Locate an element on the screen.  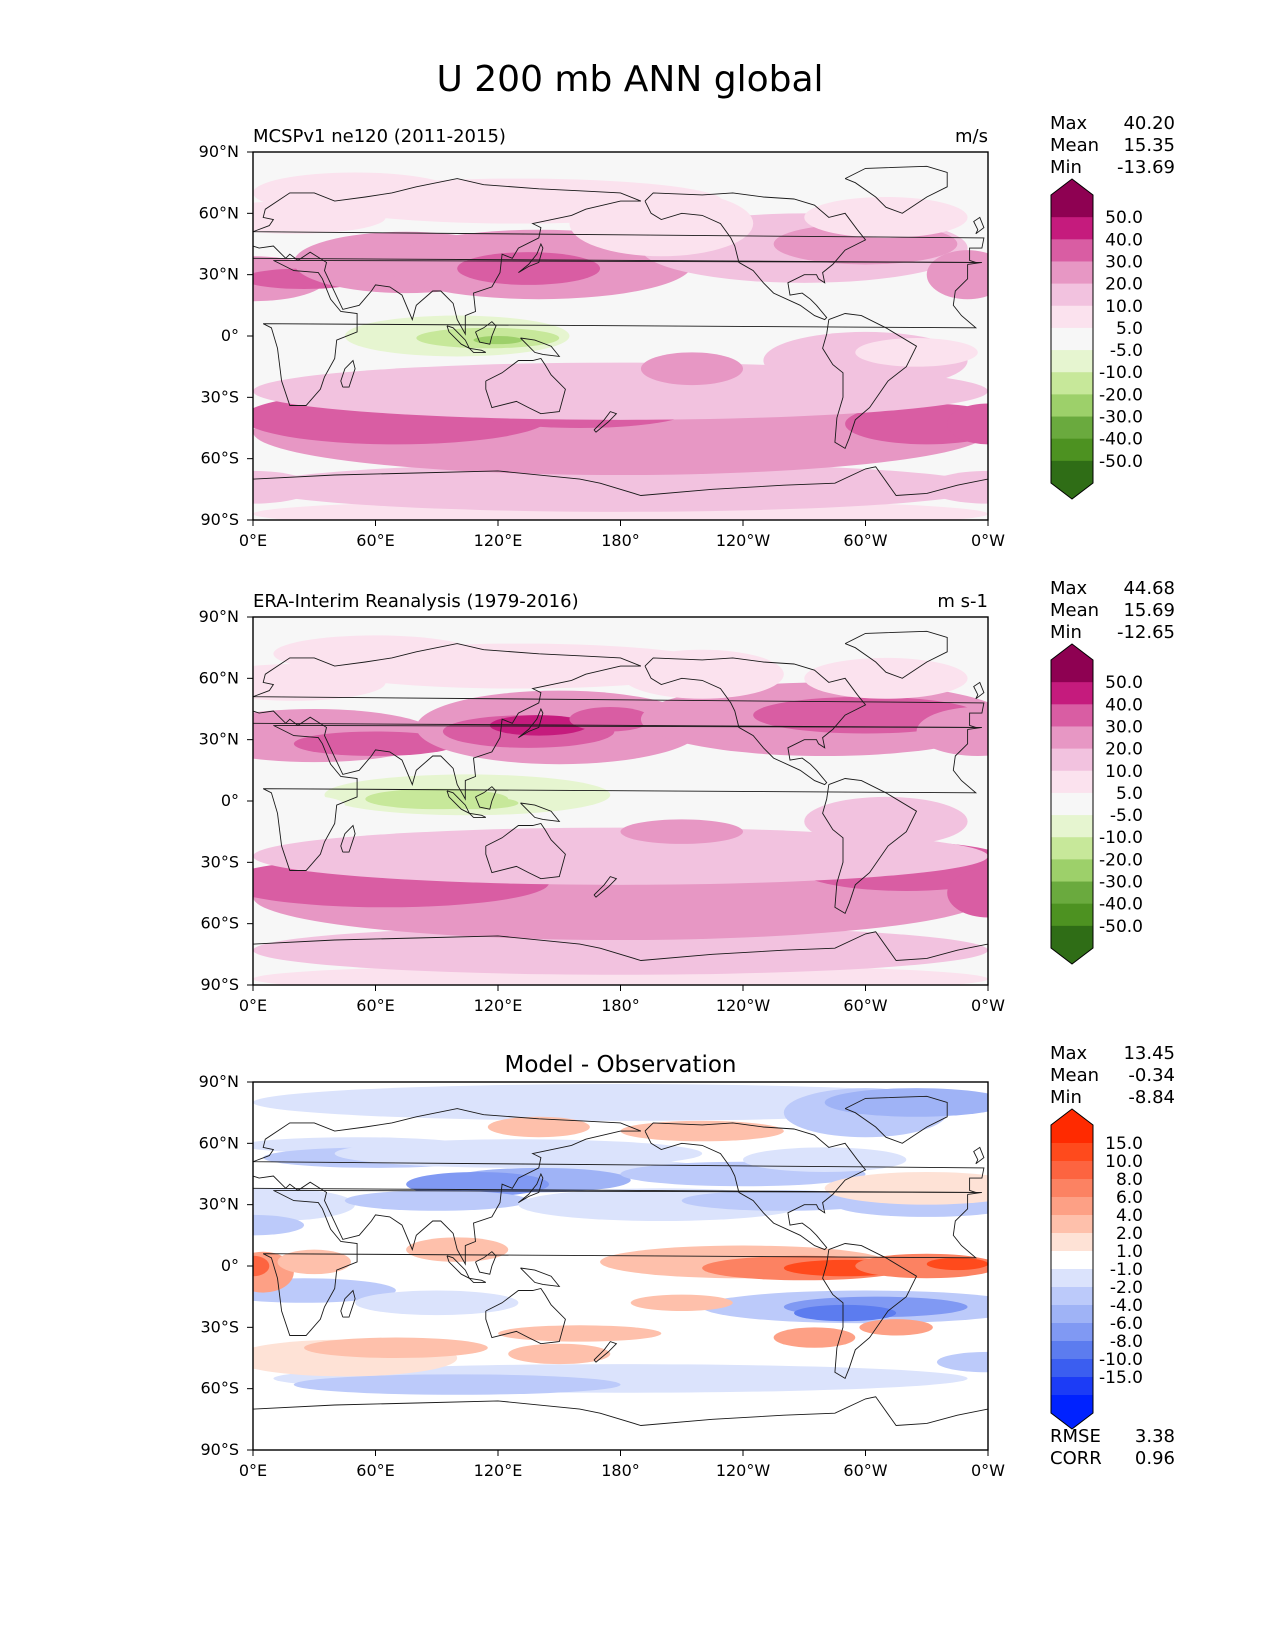
x-tick-label: 120°E is located at coordinates (498, 1005).